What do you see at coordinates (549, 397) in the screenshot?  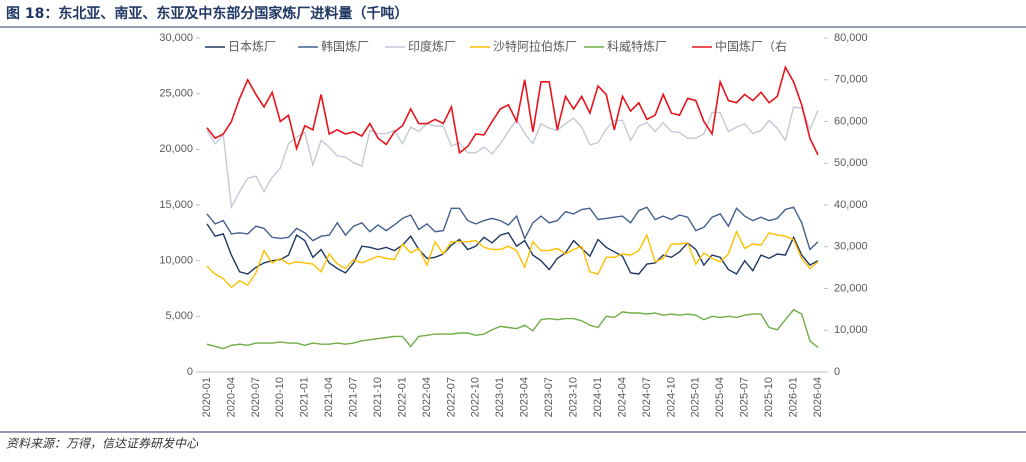 I see `x-tick-label: 2023-07` at bounding box center [549, 397].